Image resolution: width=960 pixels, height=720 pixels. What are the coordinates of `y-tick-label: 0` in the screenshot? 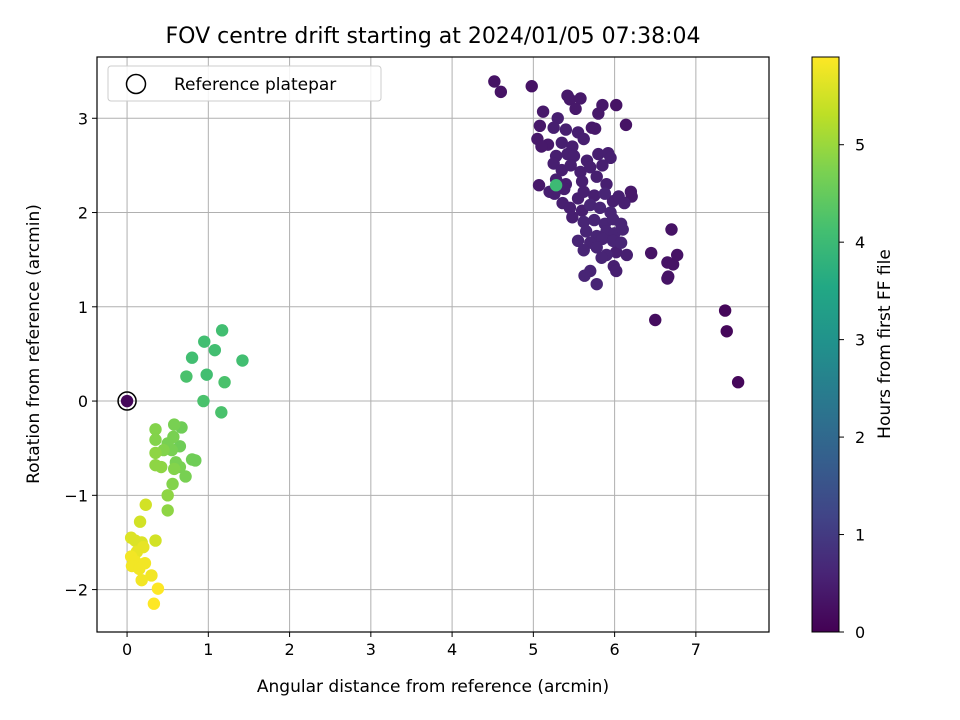 It's located at (83, 401).